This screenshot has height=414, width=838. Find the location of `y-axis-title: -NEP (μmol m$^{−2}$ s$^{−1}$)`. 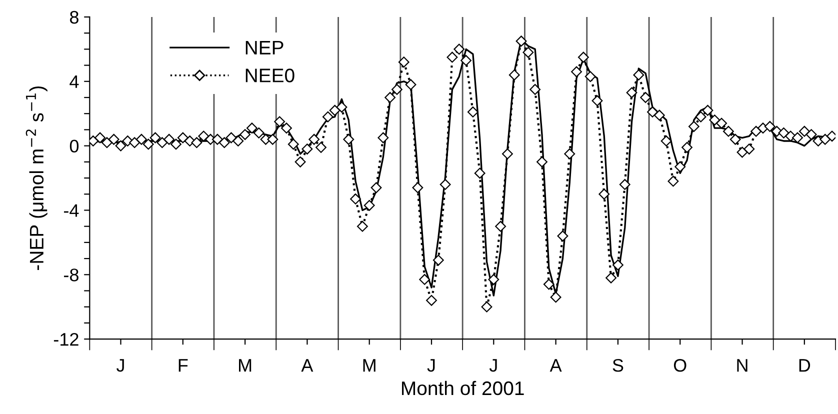

y-axis-title: -NEP (μmol m$^{−2}$ s$^{−1}$) is located at coordinates (37, 178).